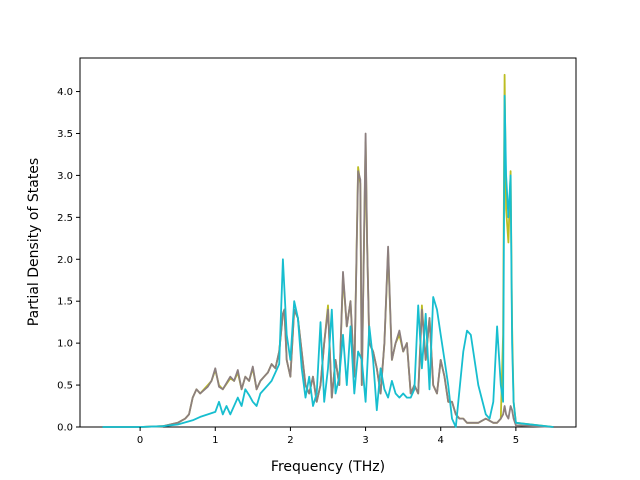 The width and height of the screenshot is (640, 480). What do you see at coordinates (65, 134) in the screenshot?
I see `y-tick-label: 3.5` at bounding box center [65, 134].